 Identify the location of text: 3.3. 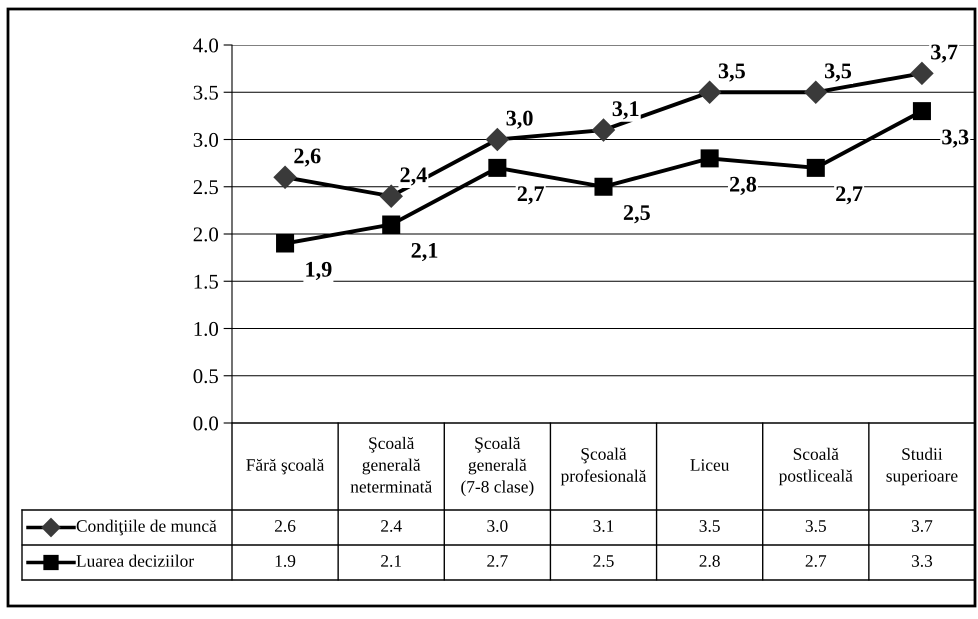
(922, 561).